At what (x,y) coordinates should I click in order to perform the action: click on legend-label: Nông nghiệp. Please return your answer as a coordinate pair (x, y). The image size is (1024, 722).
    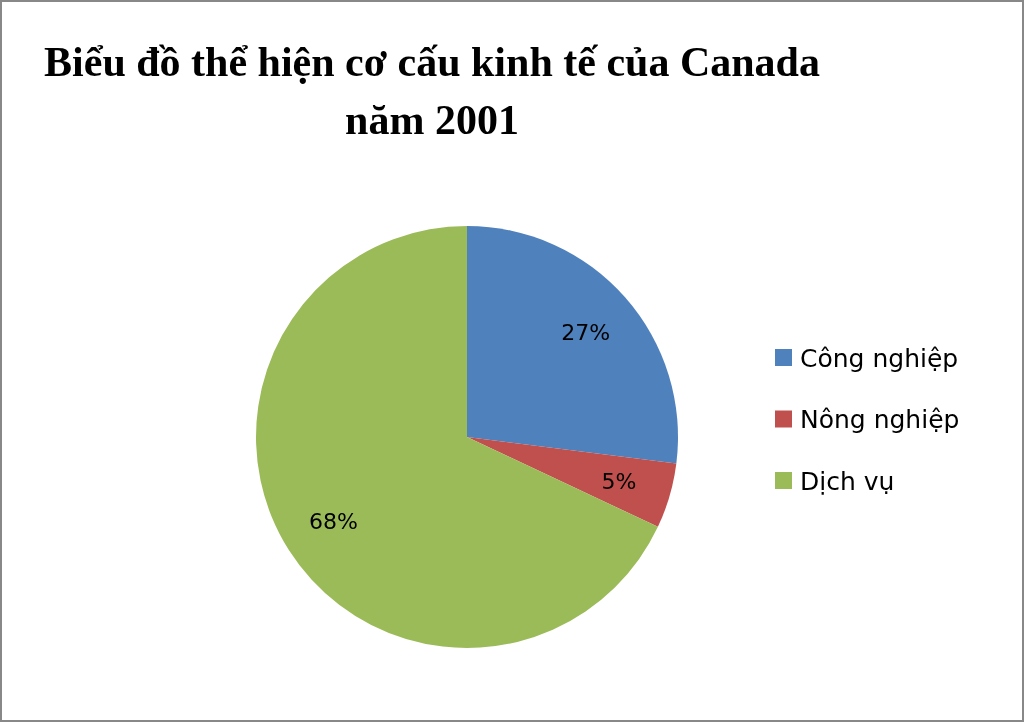
    Looking at the image, I should click on (880, 419).